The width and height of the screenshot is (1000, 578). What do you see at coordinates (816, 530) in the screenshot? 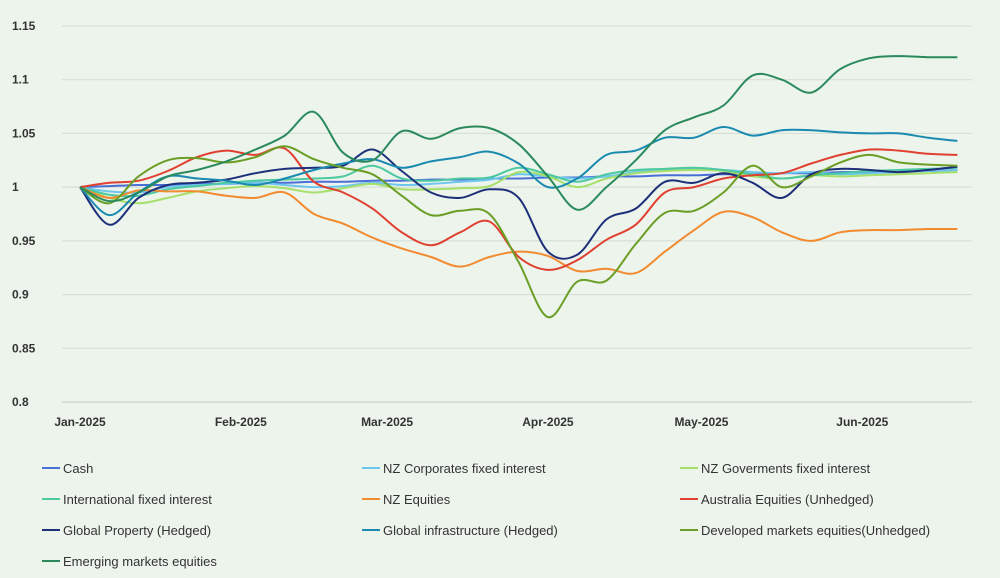
I see `legend-label: Developed markets equities(Unhedged)` at bounding box center [816, 530].